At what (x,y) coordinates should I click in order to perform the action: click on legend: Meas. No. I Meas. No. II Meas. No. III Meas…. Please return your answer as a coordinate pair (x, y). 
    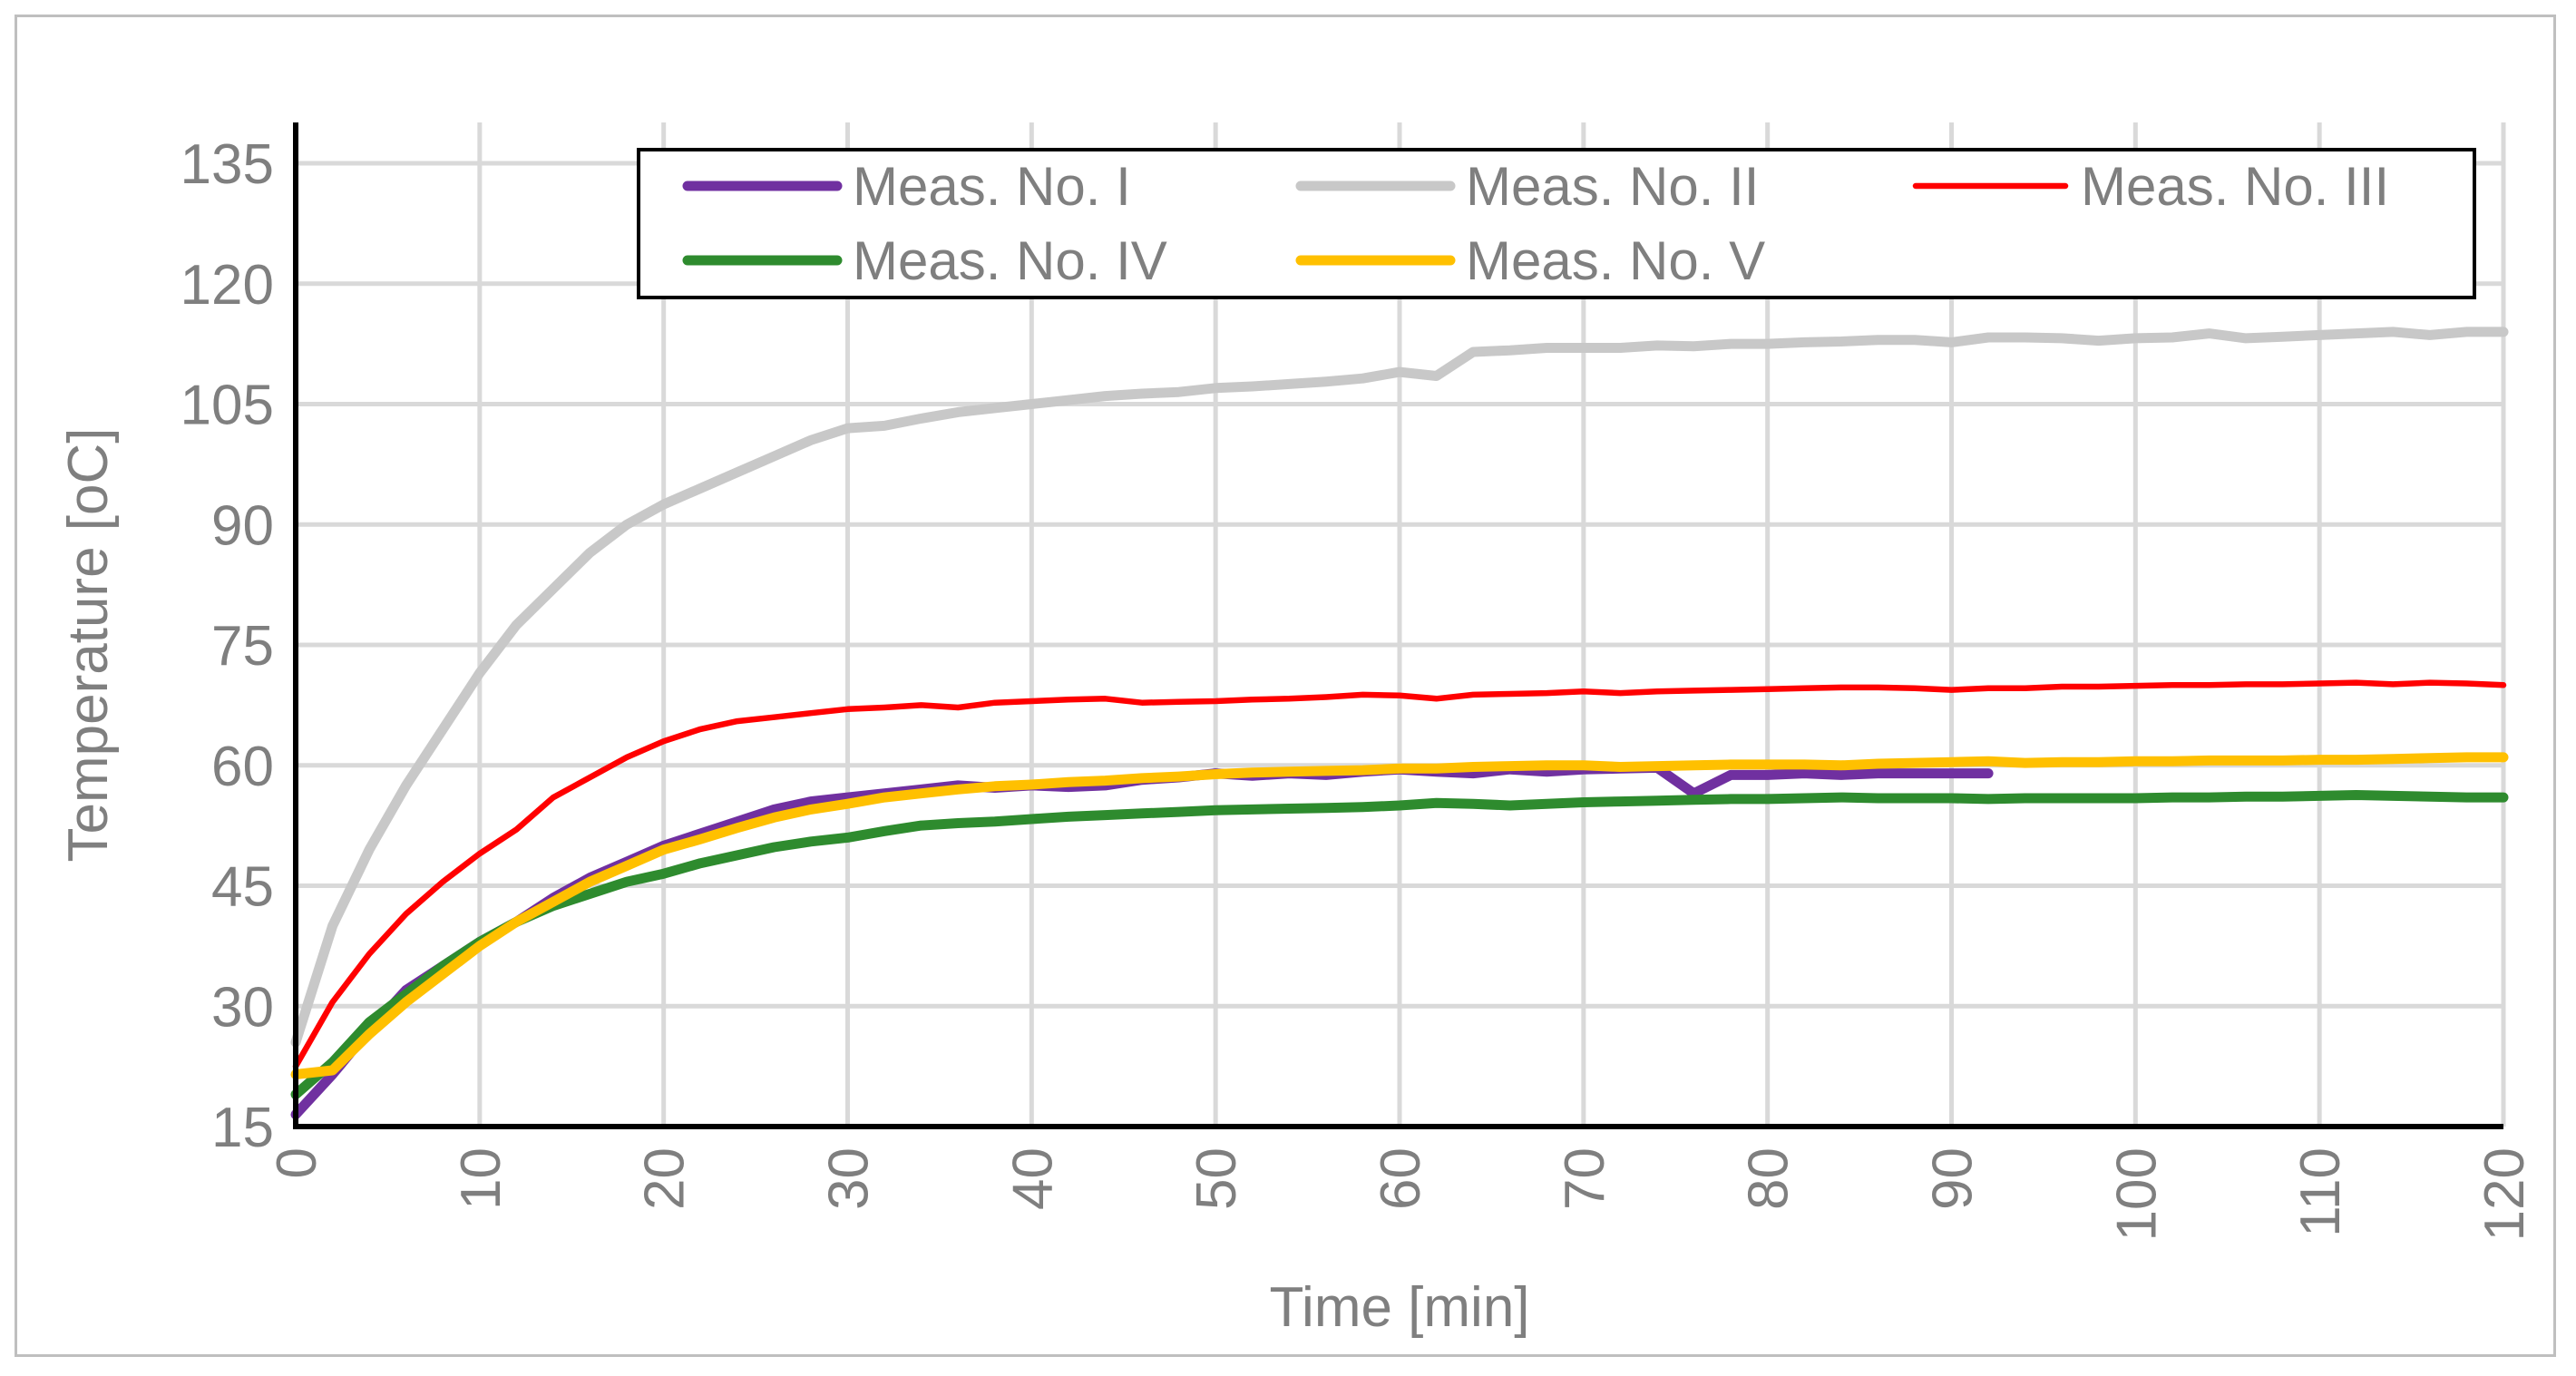
    Looking at the image, I should click on (1556, 223).